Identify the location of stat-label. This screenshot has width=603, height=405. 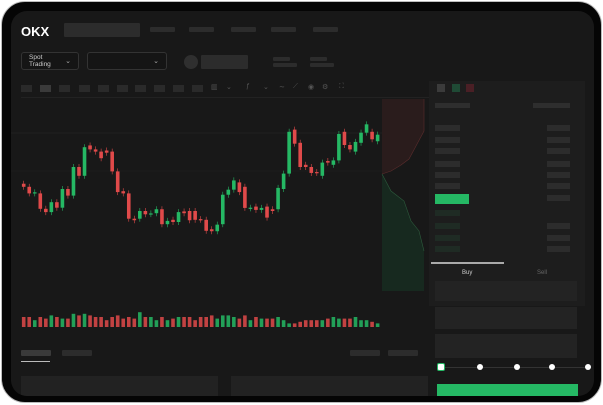
(281, 59).